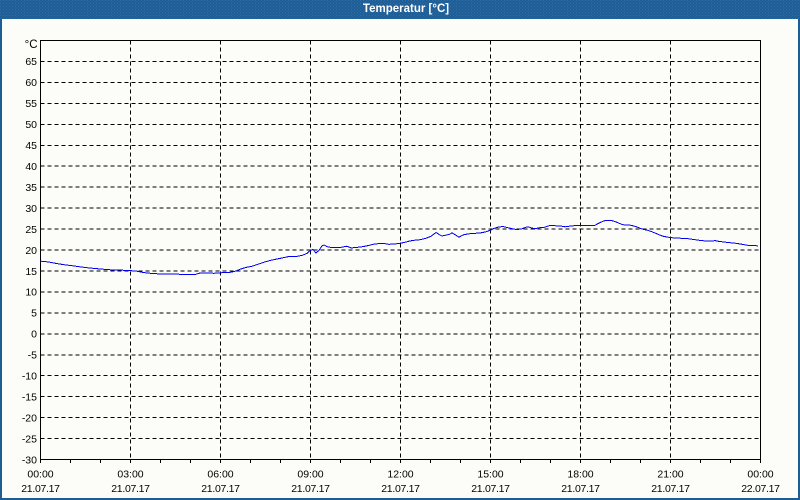  I want to click on svg-text: 30, so click(31, 209).